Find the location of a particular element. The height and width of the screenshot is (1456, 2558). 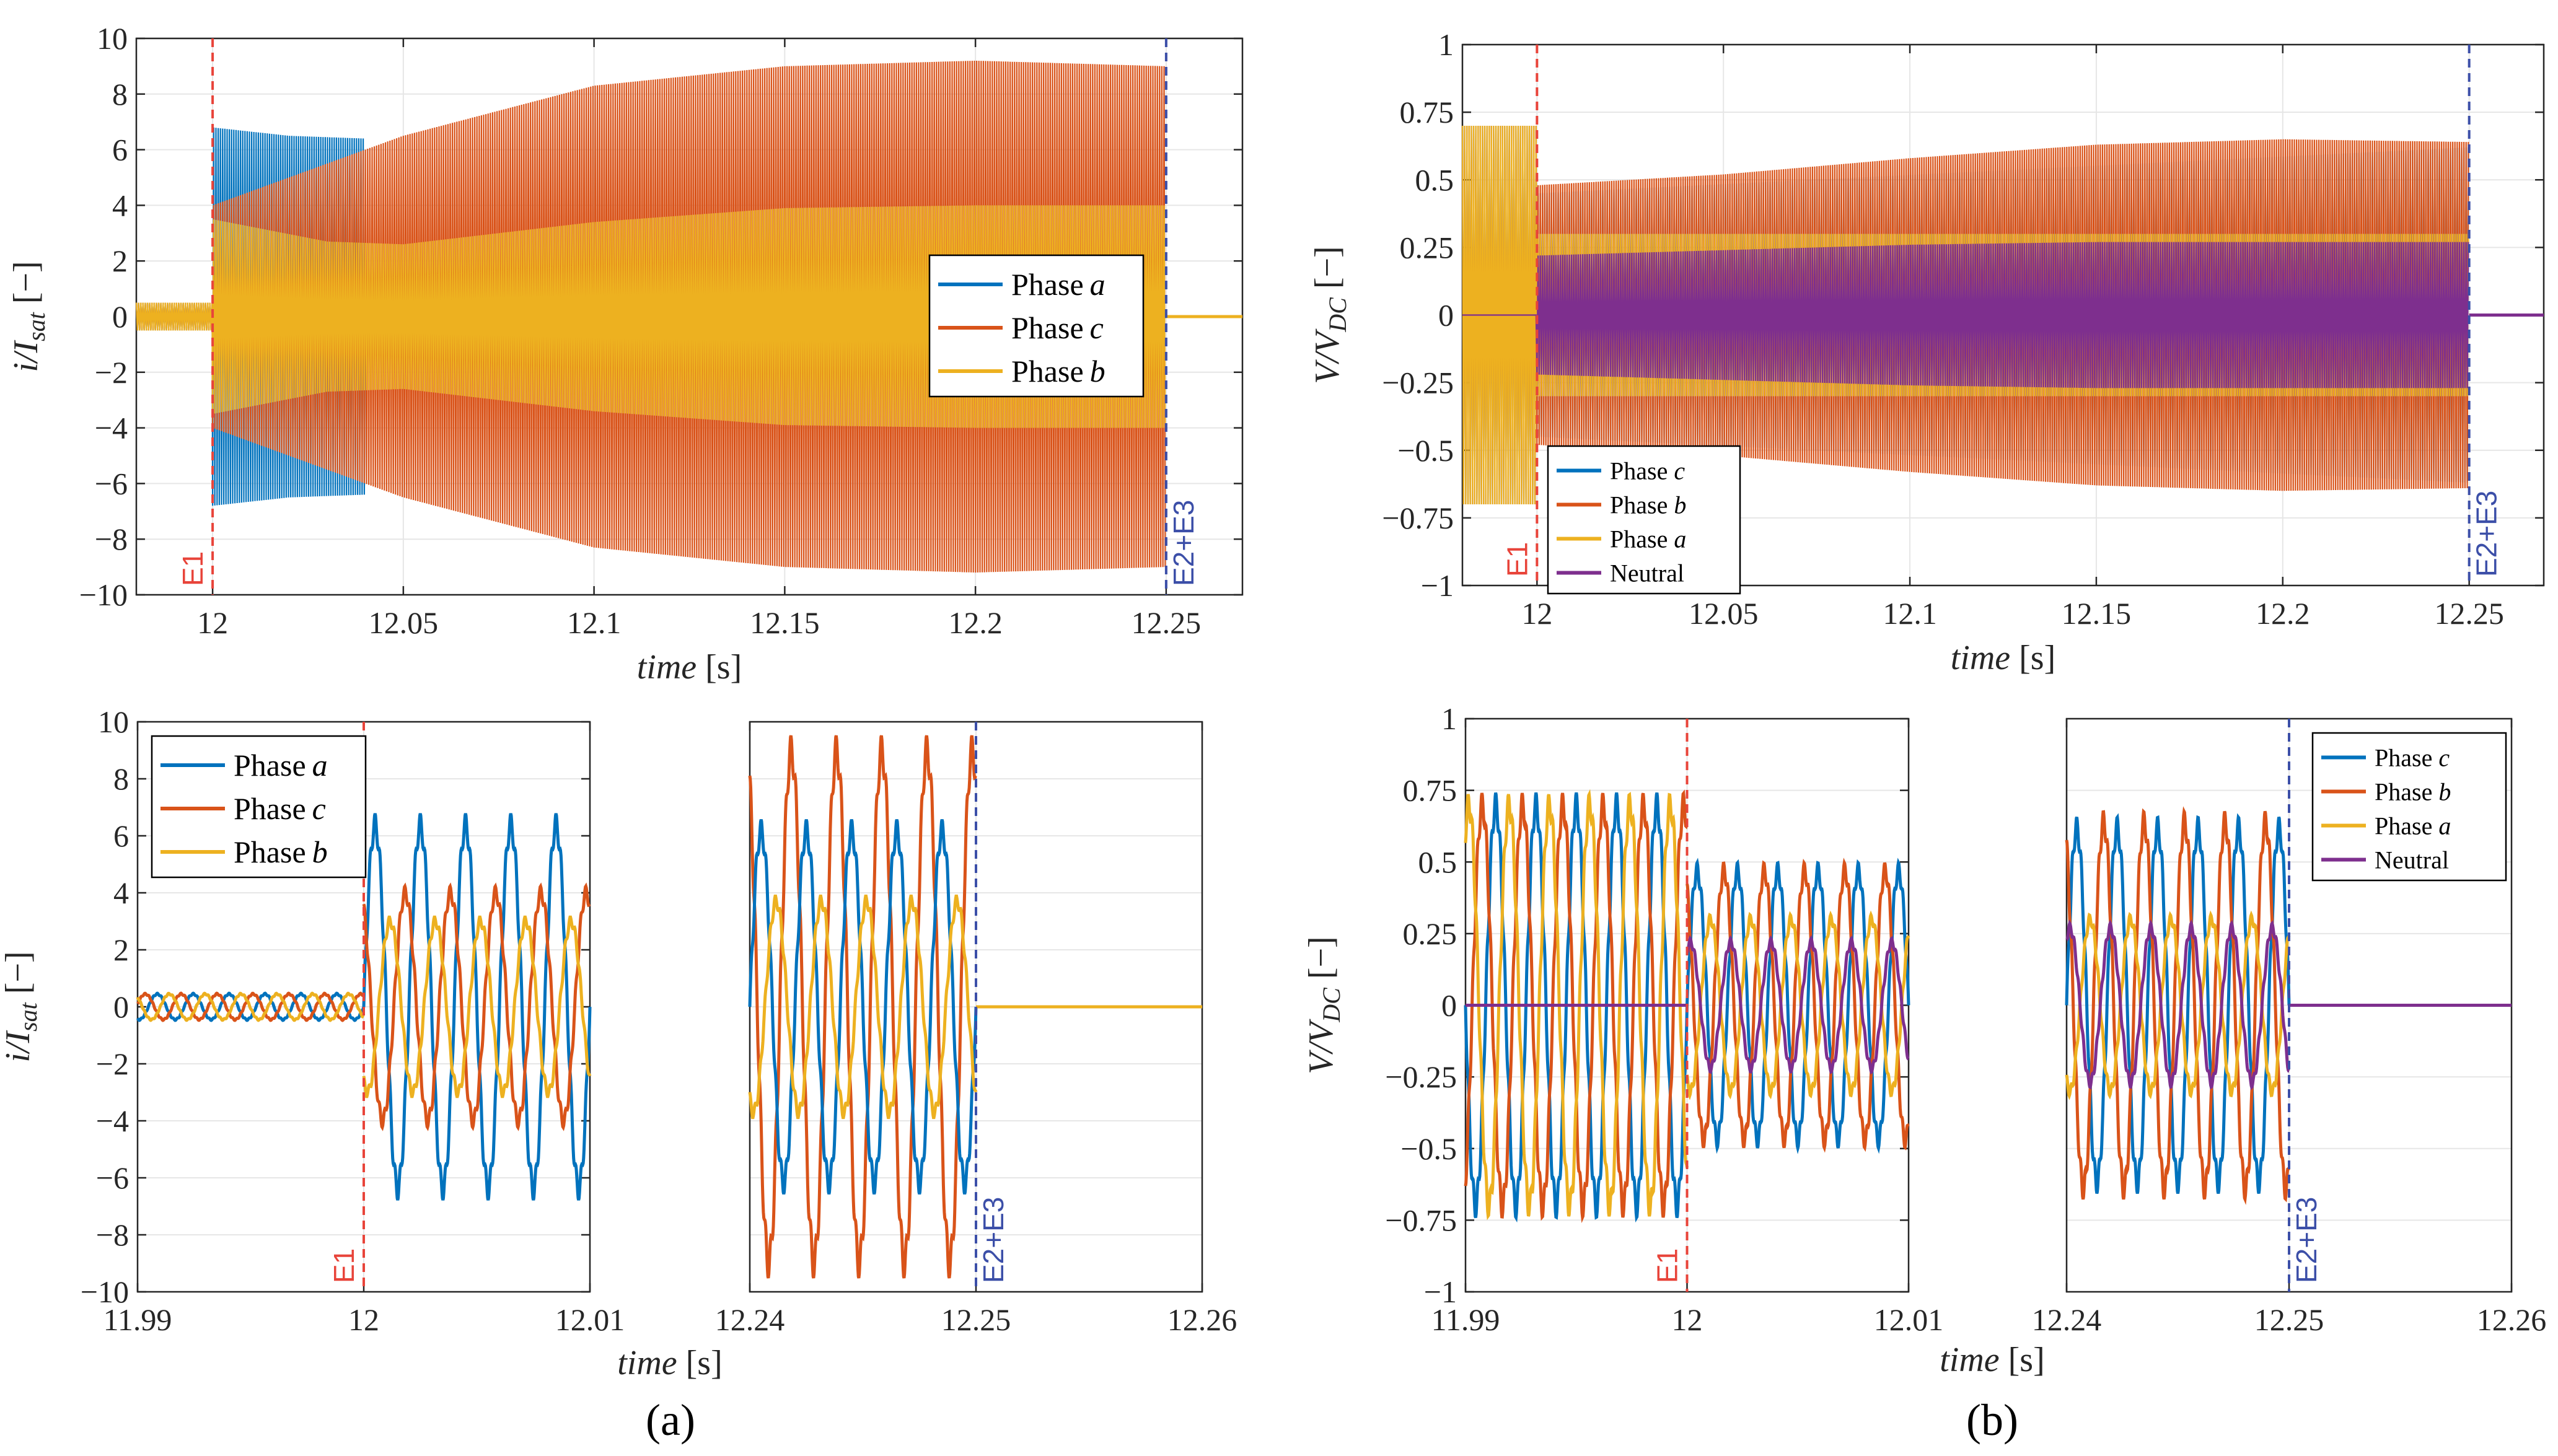

y-tick-label: −4 is located at coordinates (112, 1120).